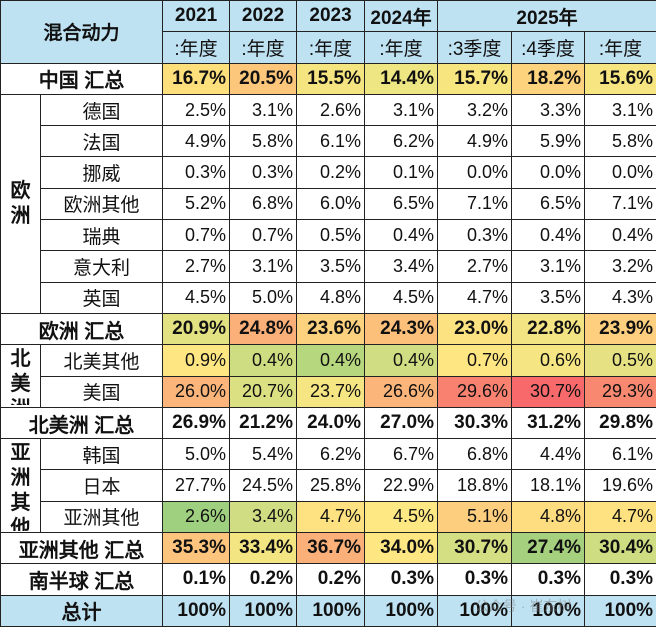 Image resolution: width=656 pixels, height=629 pixels. What do you see at coordinates (82, 548) in the screenshot?
I see `row-label: 亚洲其他 汇总` at bounding box center [82, 548].